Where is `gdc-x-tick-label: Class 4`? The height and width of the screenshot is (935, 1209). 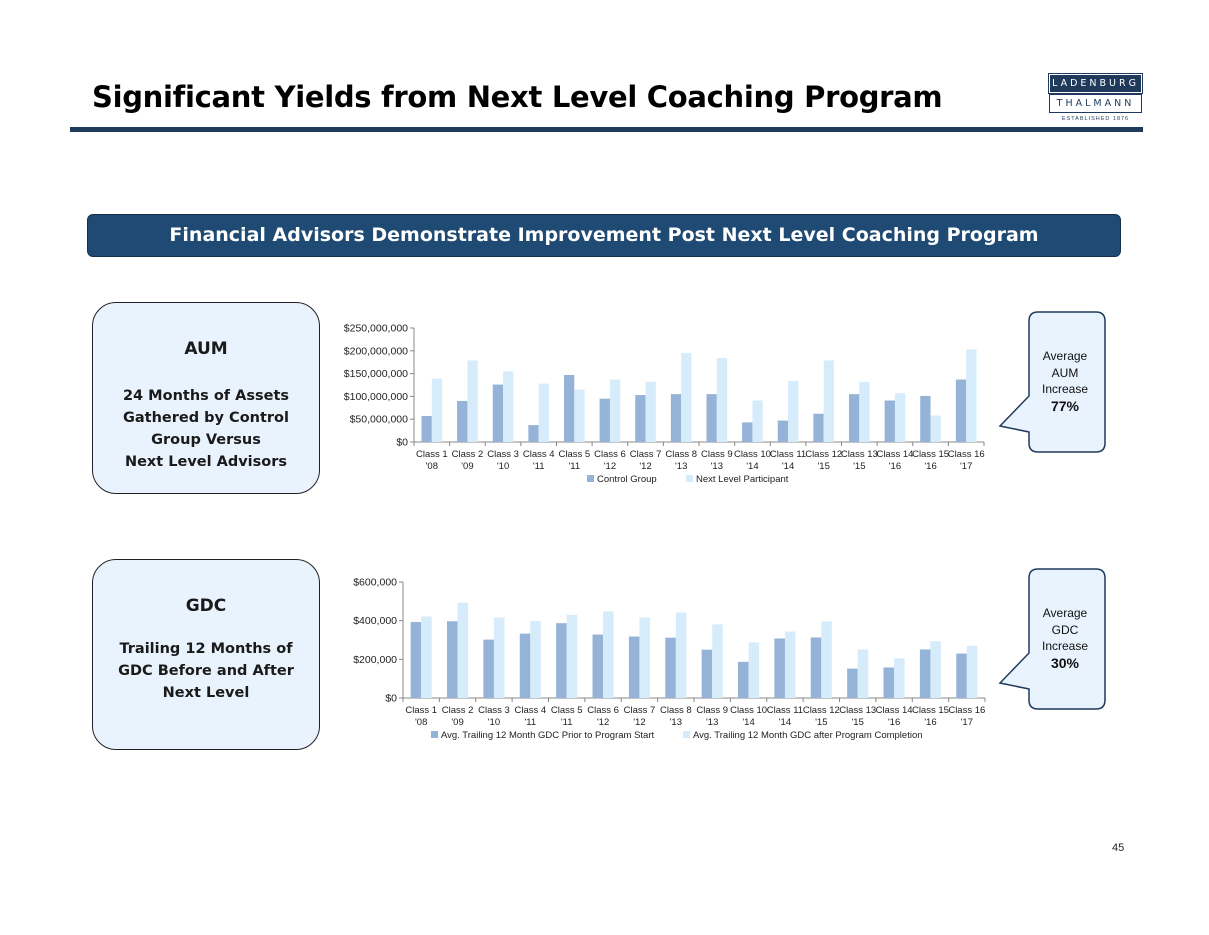 gdc-x-tick-label: Class 4 is located at coordinates (530, 710).